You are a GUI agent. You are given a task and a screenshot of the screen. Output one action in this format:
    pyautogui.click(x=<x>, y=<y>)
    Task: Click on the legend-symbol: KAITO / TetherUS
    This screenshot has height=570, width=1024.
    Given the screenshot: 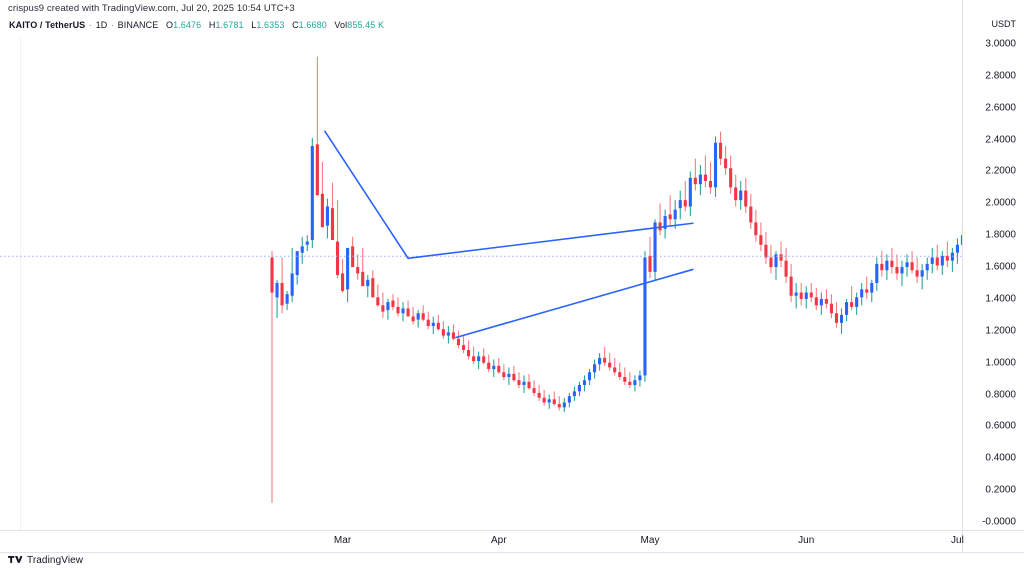 What is the action you would take?
    pyautogui.click(x=47, y=25)
    